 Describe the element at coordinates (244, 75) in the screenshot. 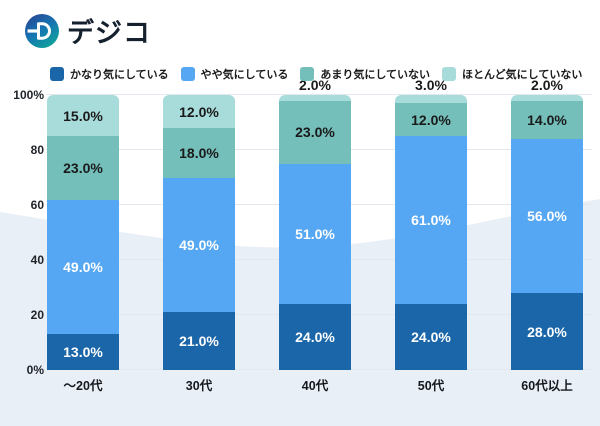

I see `legend-label: やや気にしている` at that location.